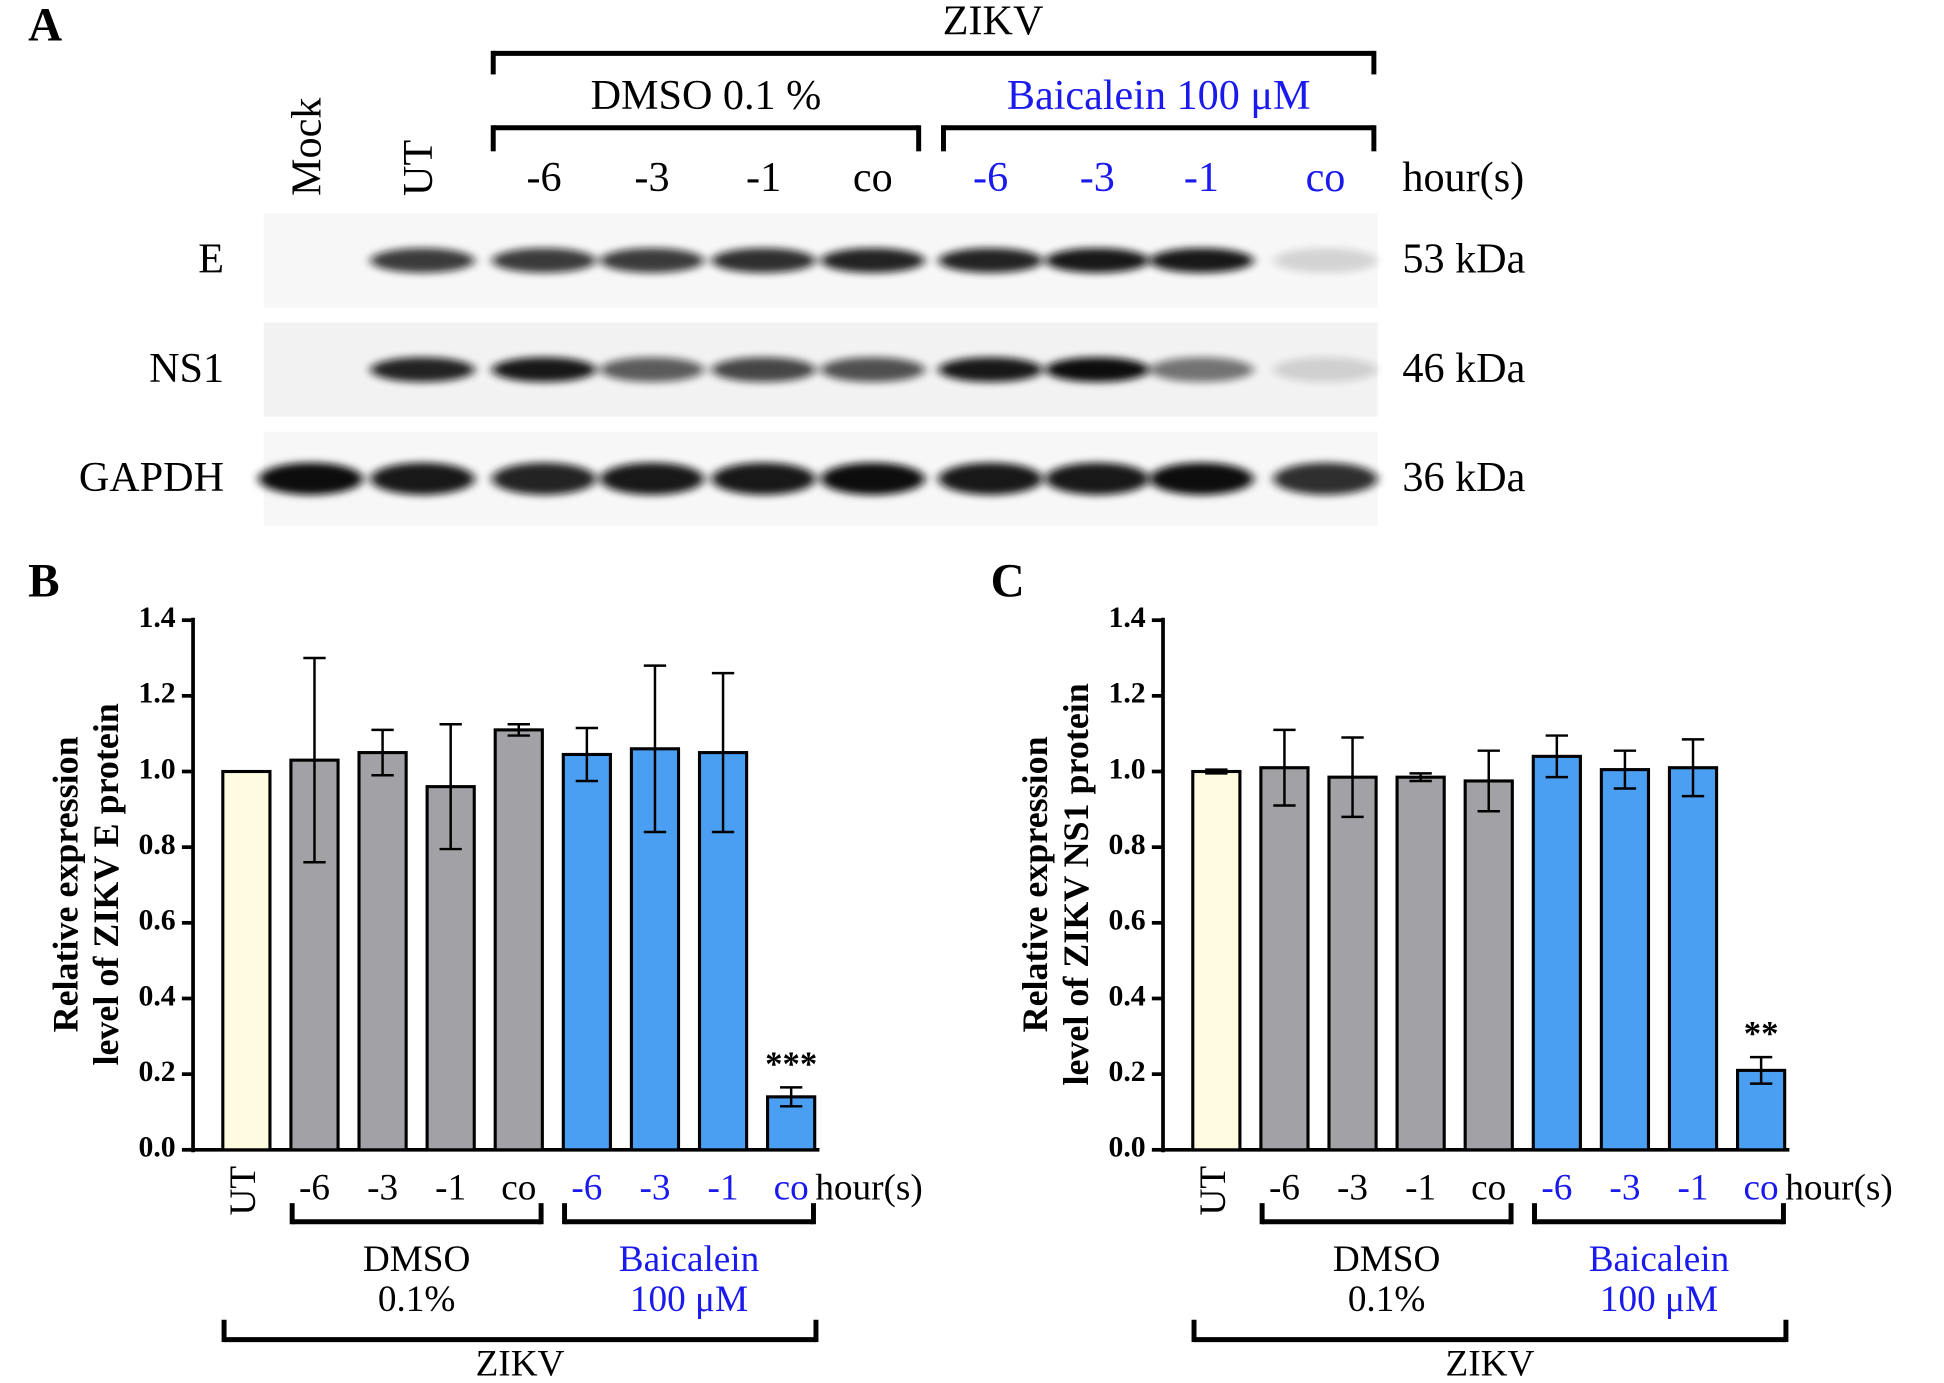 This screenshot has height=1383, width=1944. What do you see at coordinates (157, 995) in the screenshot?
I see `y-tick-label: 0.4` at bounding box center [157, 995].